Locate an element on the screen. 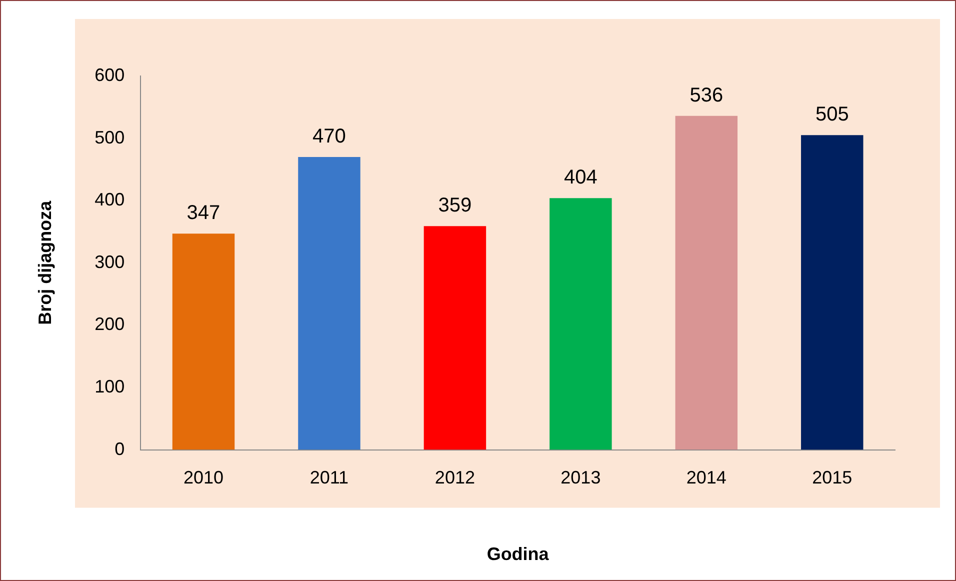 The height and width of the screenshot is (581, 956). x-axis-title: Godina is located at coordinates (518, 554).